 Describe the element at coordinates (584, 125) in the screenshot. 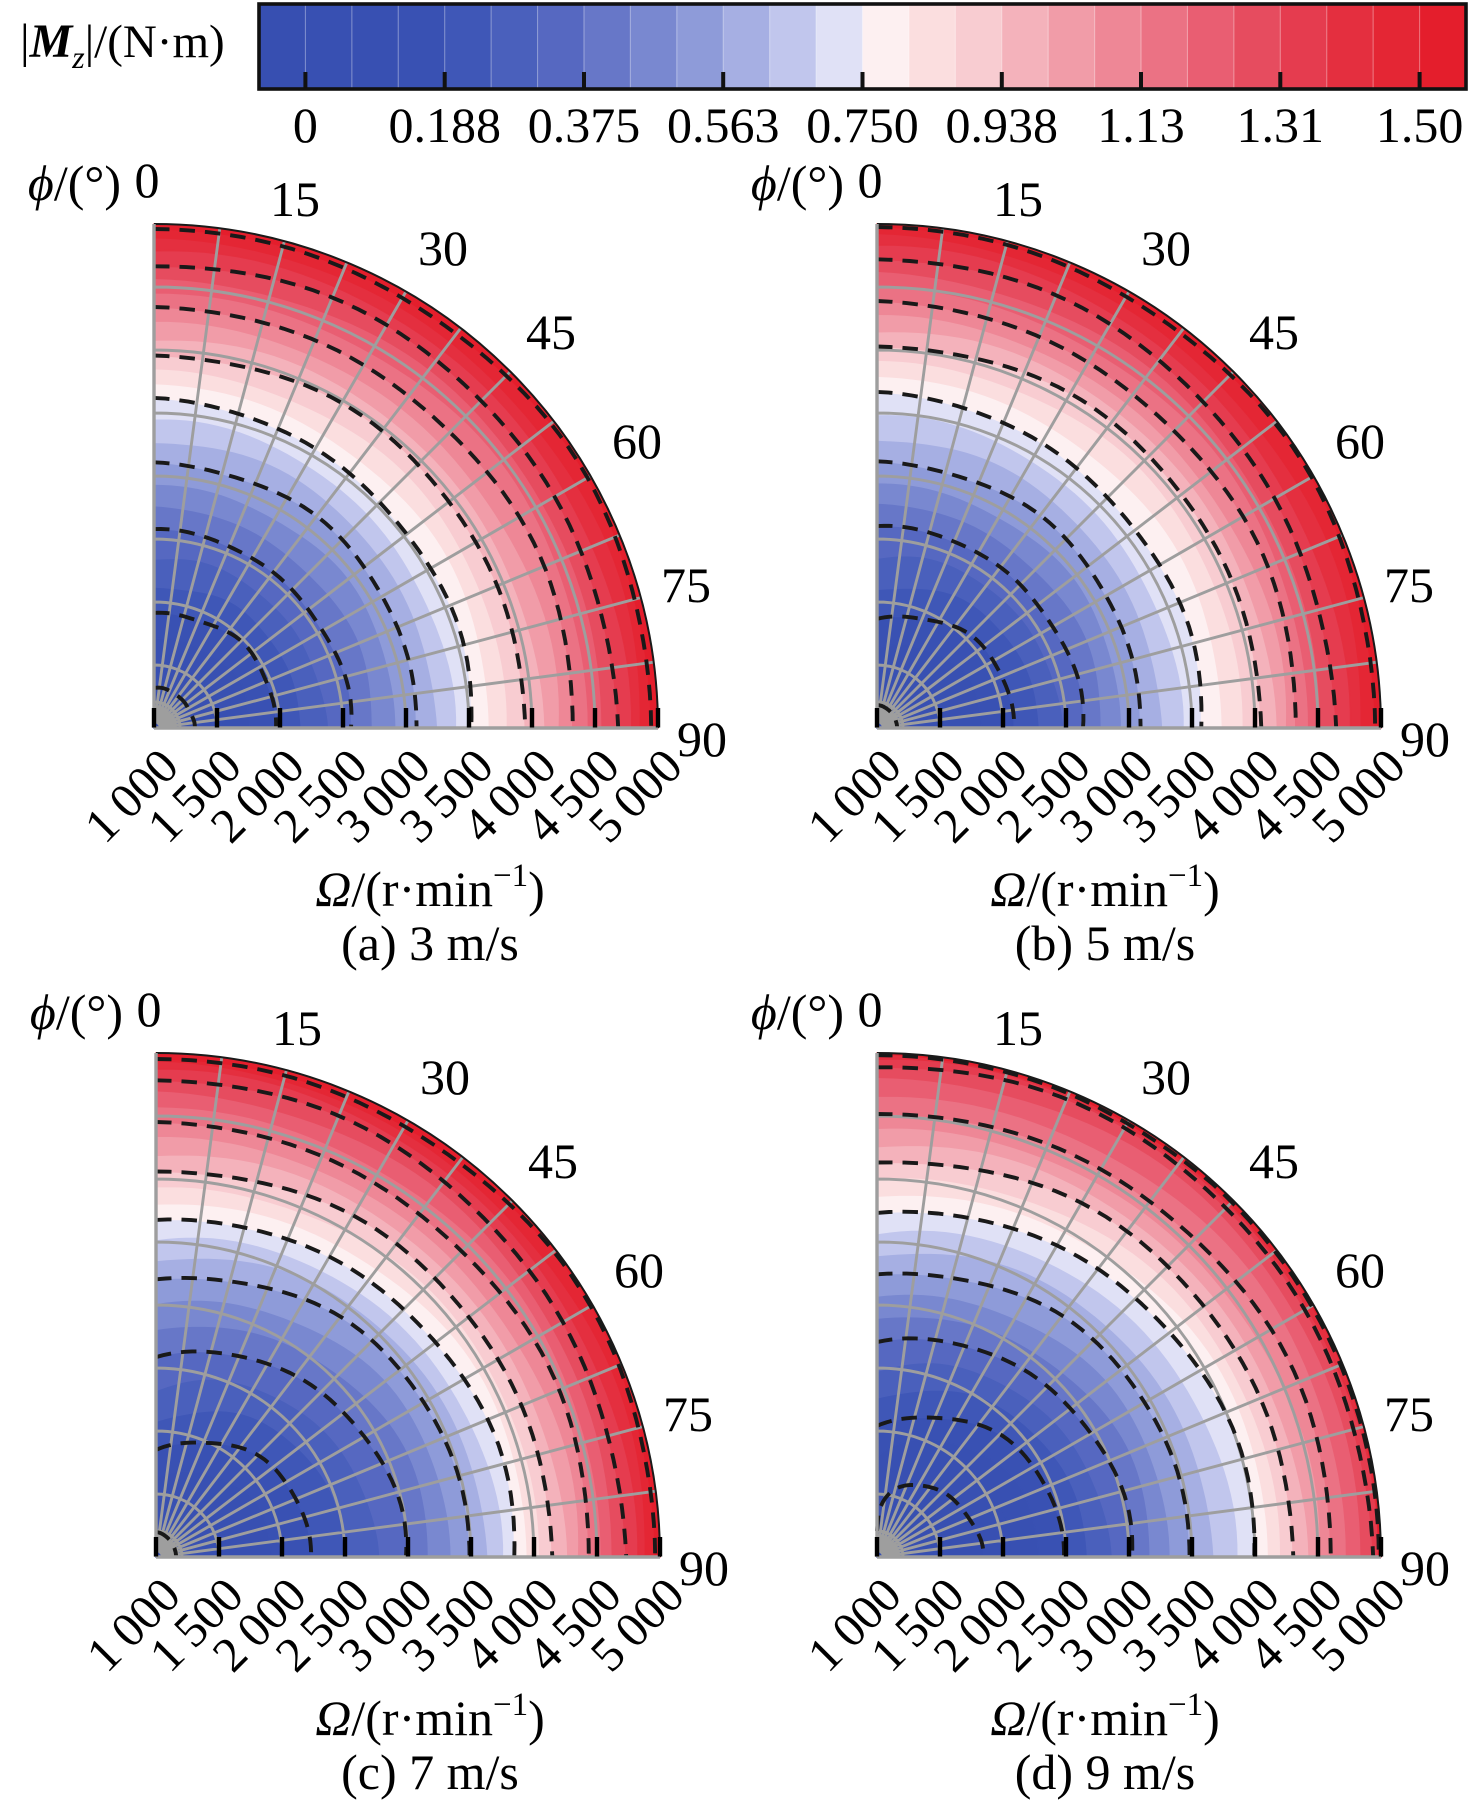

I see `svg-text: 0.375` at that location.